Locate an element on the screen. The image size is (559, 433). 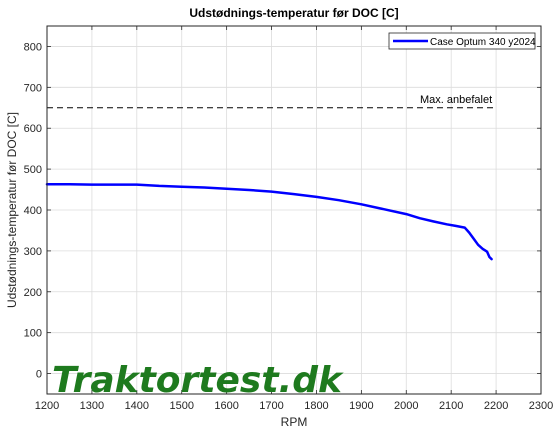
legend: Case Optum 340 y2024 is located at coordinates (462, 41).